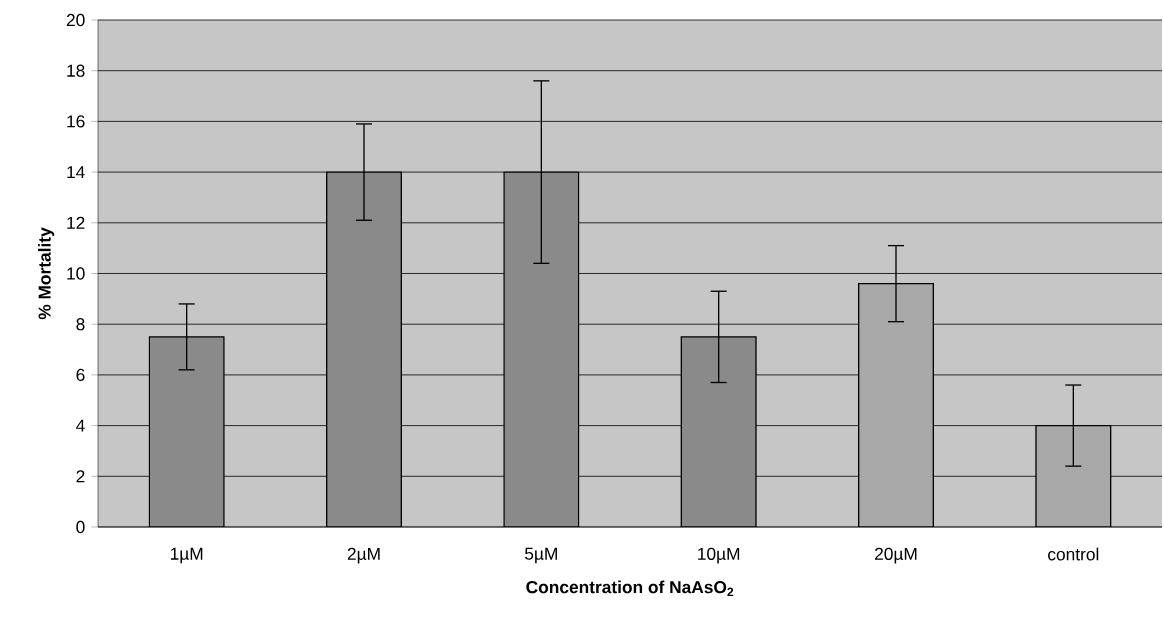  What do you see at coordinates (896, 555) in the screenshot?
I see `x-tick-label: 20µM` at bounding box center [896, 555].